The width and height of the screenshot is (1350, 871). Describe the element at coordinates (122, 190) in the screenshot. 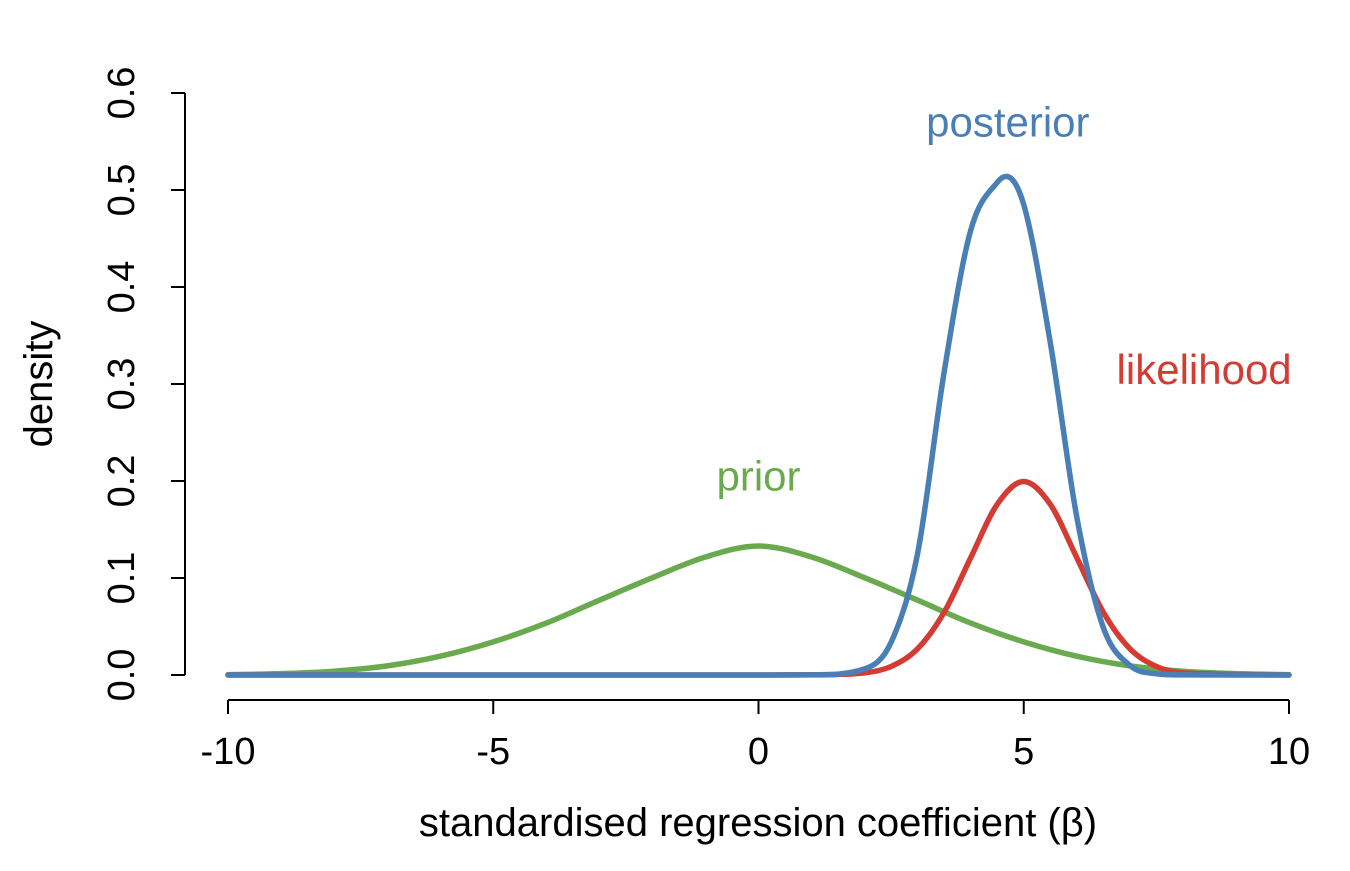

I see `y-tick-label: 0.5` at that location.